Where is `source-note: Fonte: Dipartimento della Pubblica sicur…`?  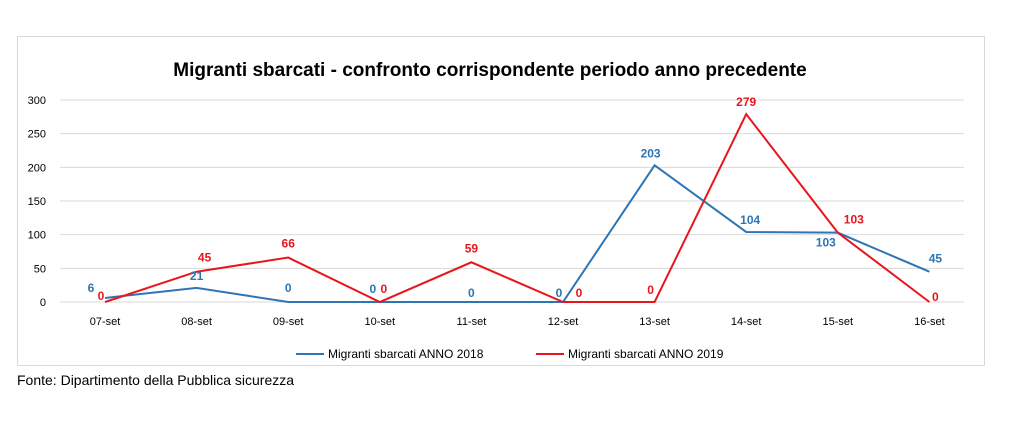 source-note: Fonte: Dipartimento della Pubblica sicur… is located at coordinates (156, 380).